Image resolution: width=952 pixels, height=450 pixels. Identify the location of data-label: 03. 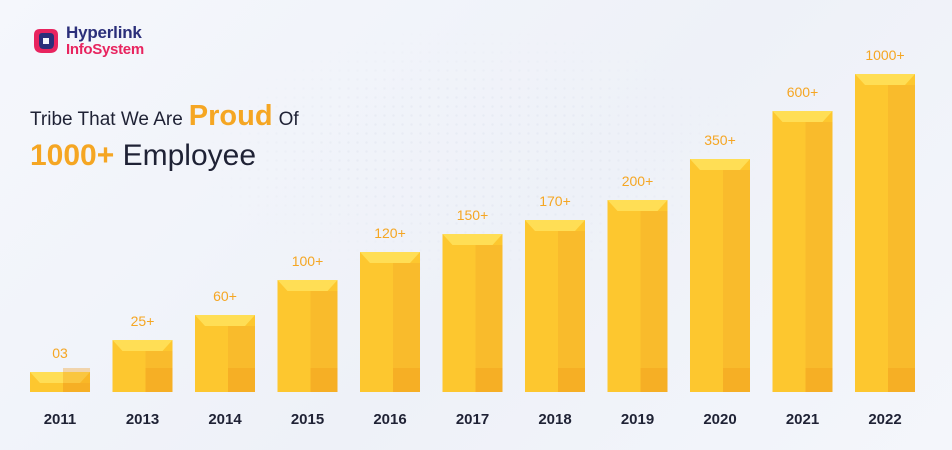
(60, 353).